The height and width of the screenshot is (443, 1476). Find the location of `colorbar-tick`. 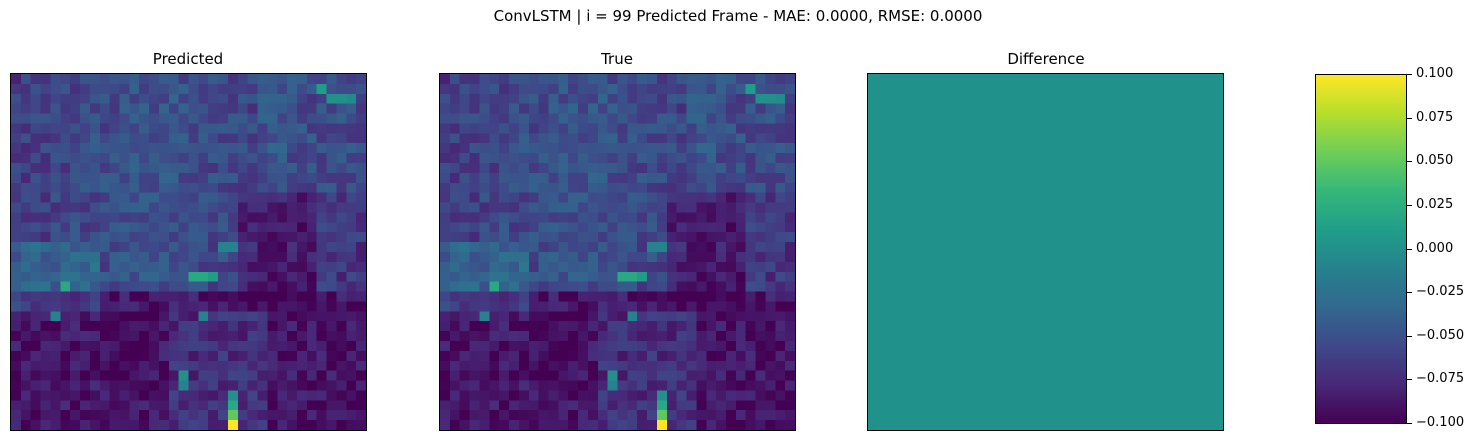

colorbar-tick is located at coordinates (1409, 249).